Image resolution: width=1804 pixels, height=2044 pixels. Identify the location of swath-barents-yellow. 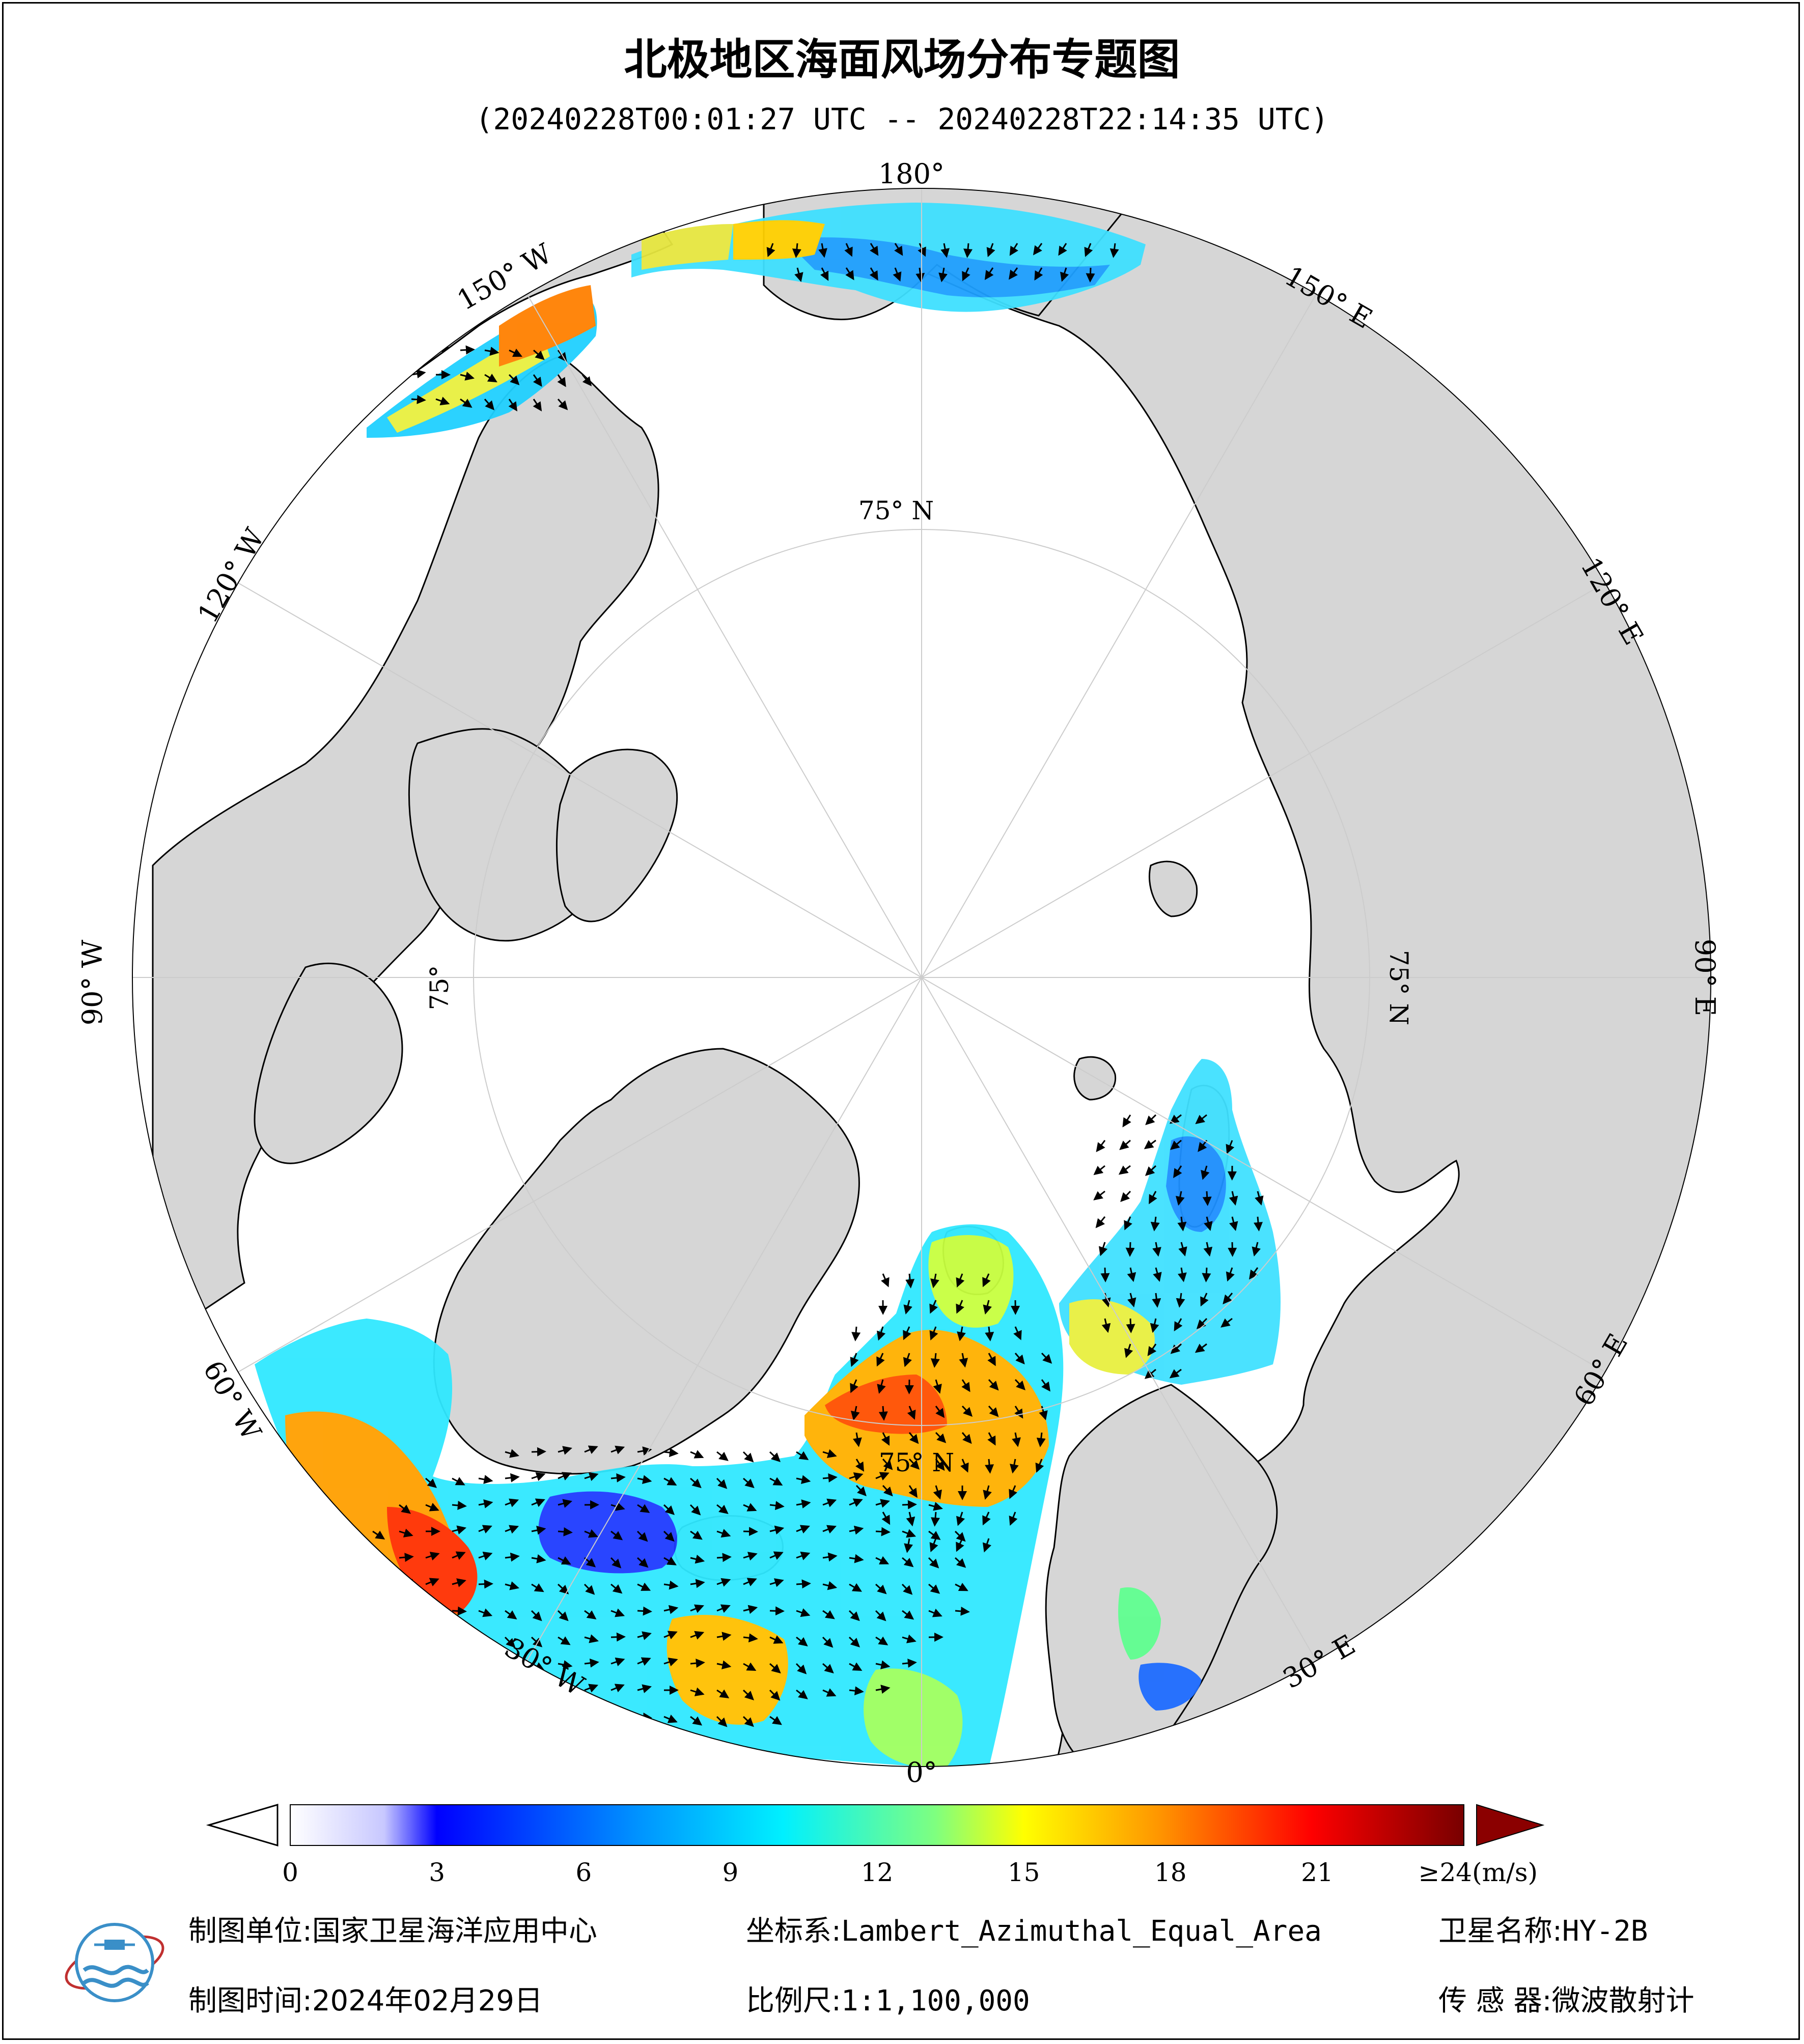
(1112, 1337).